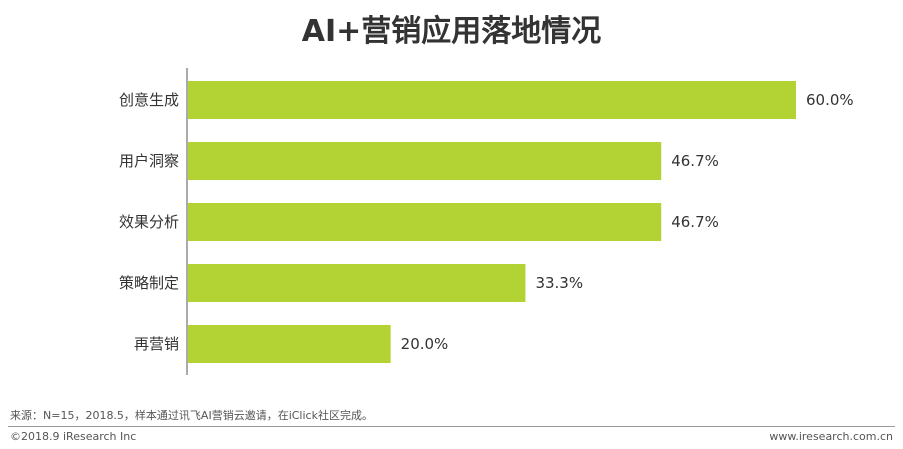 The image size is (903, 449). What do you see at coordinates (451, 426) in the screenshot?
I see `footer-divider` at bounding box center [451, 426].